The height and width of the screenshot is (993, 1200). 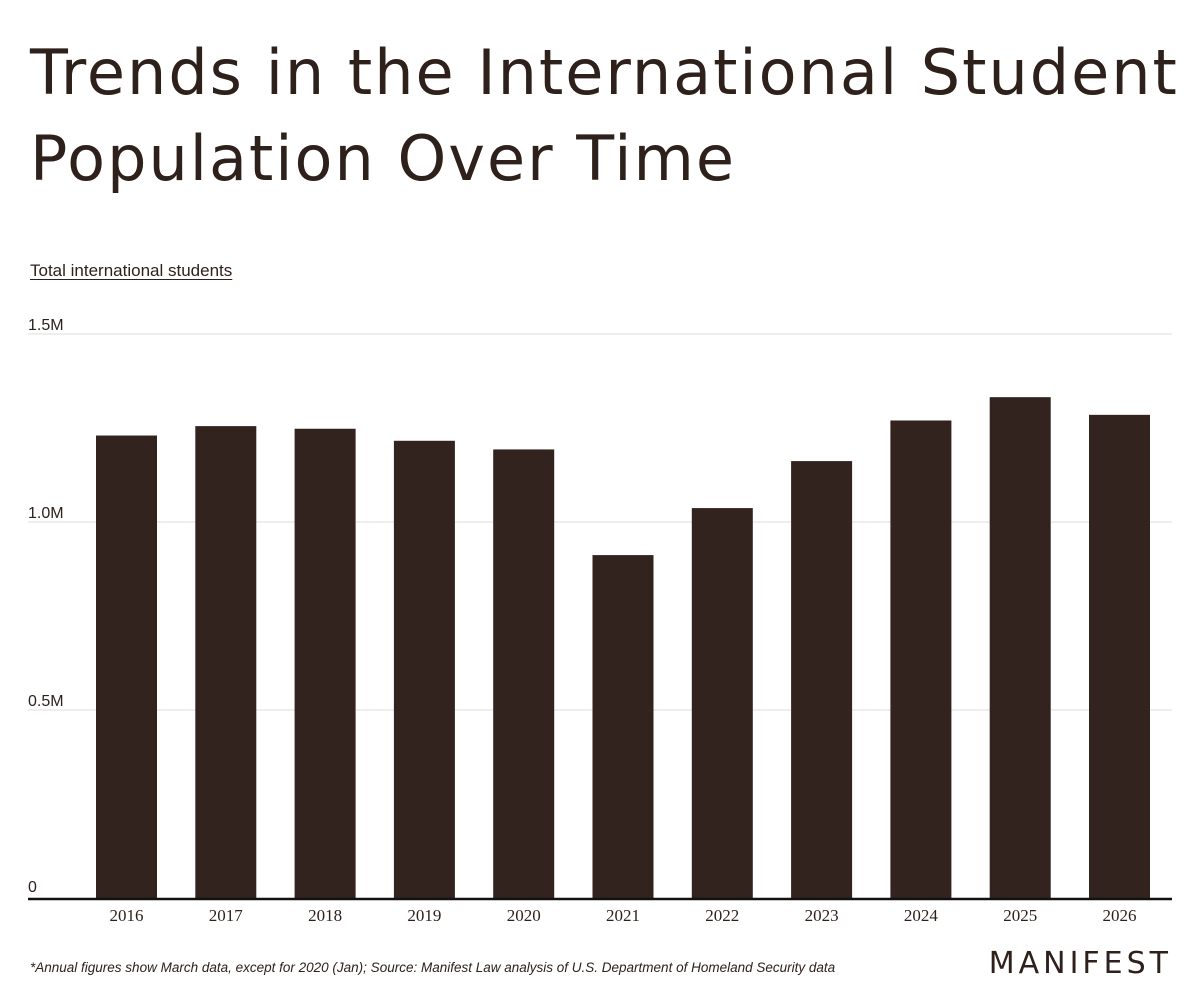 What do you see at coordinates (722, 703) in the screenshot?
I see `bar-2022` at bounding box center [722, 703].